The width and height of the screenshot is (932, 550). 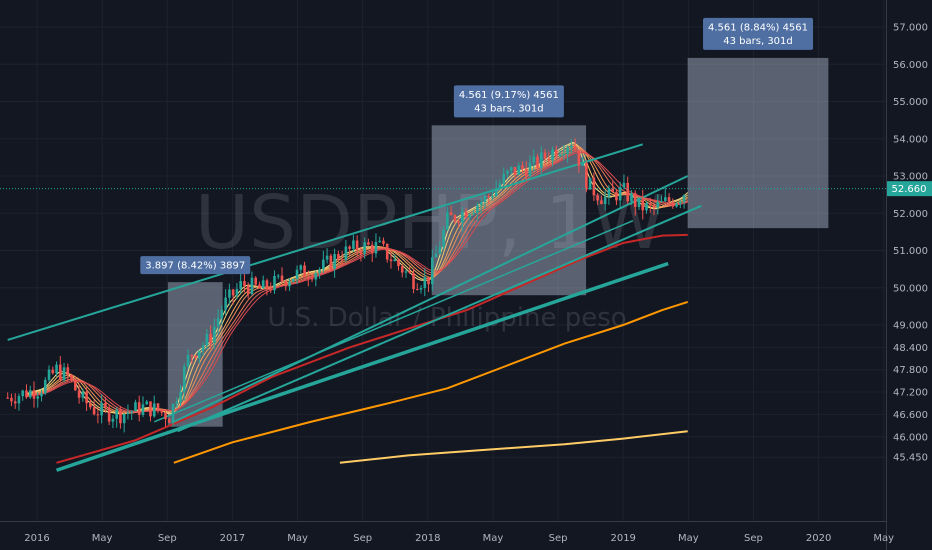 I want to click on price-tick-label: 56.000, so click(x=910, y=65).